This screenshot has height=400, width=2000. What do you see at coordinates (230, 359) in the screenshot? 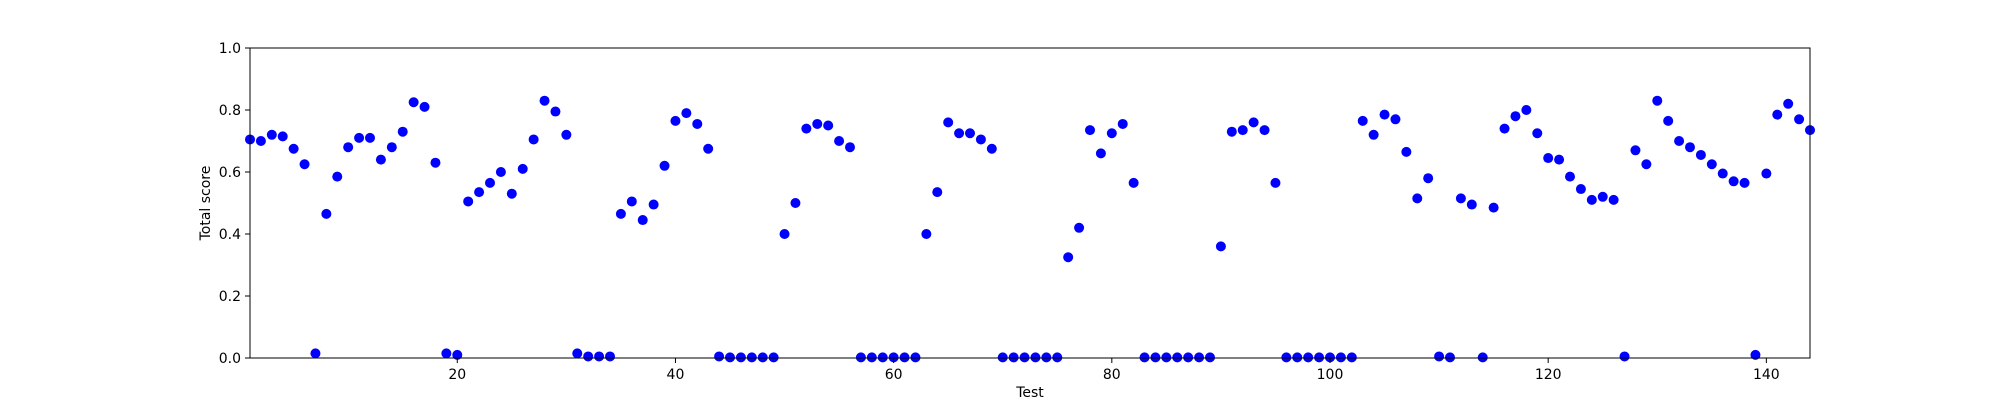
I see `y-tick-label: 0.0` at bounding box center [230, 359].